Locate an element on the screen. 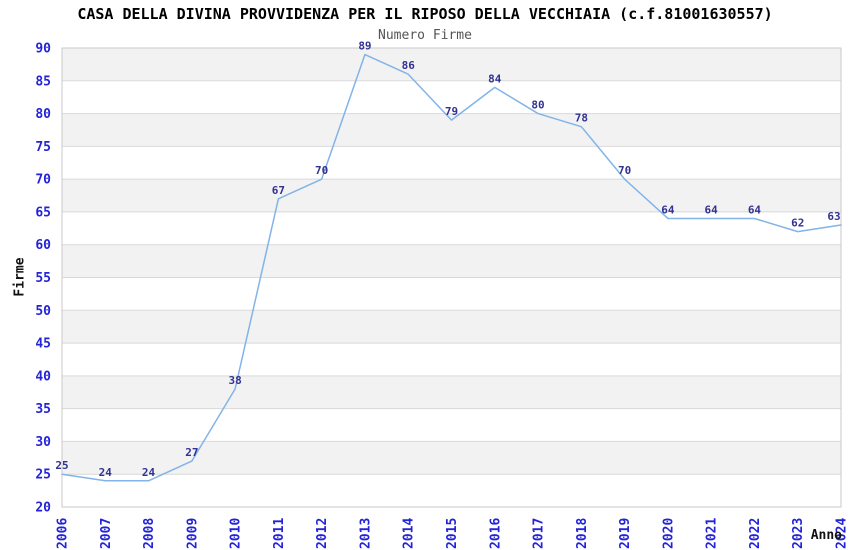 The width and height of the screenshot is (850, 550). x-tick-label: 2007 is located at coordinates (106, 533).